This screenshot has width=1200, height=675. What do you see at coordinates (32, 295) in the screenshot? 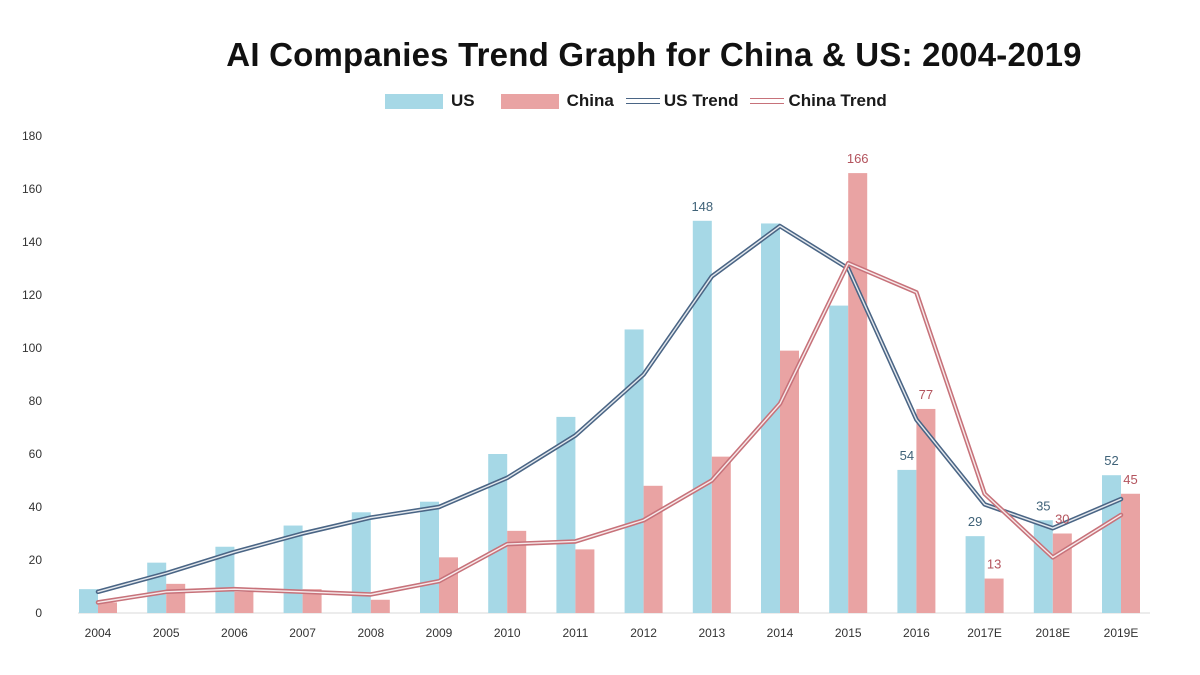
I see `y-tick-label: 120` at bounding box center [32, 295].